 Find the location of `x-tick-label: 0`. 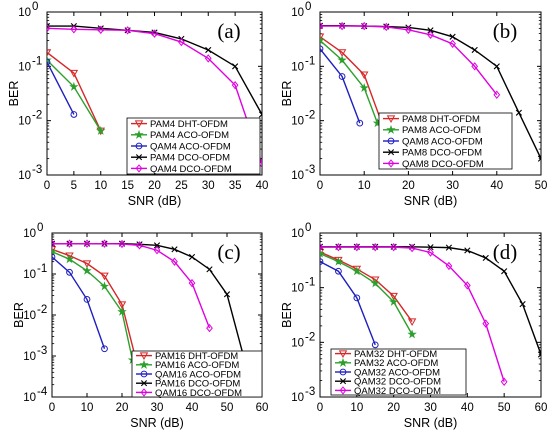

x-tick-label: 0 is located at coordinates (47, 186).